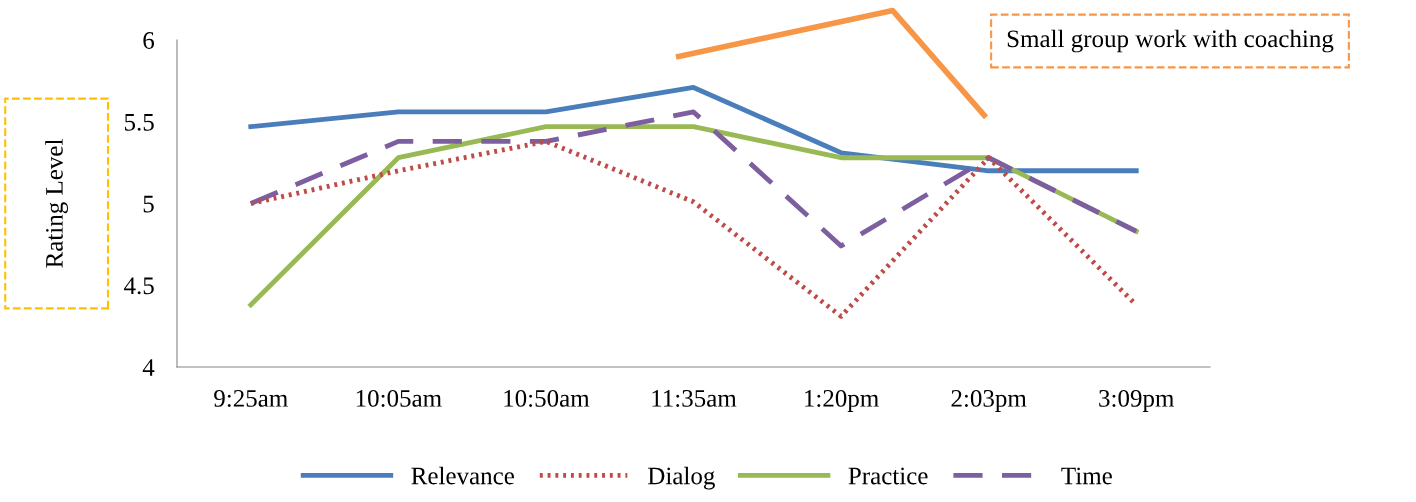 This screenshot has width=1416, height=502. I want to click on legend-label: Dialog, so click(681, 478).